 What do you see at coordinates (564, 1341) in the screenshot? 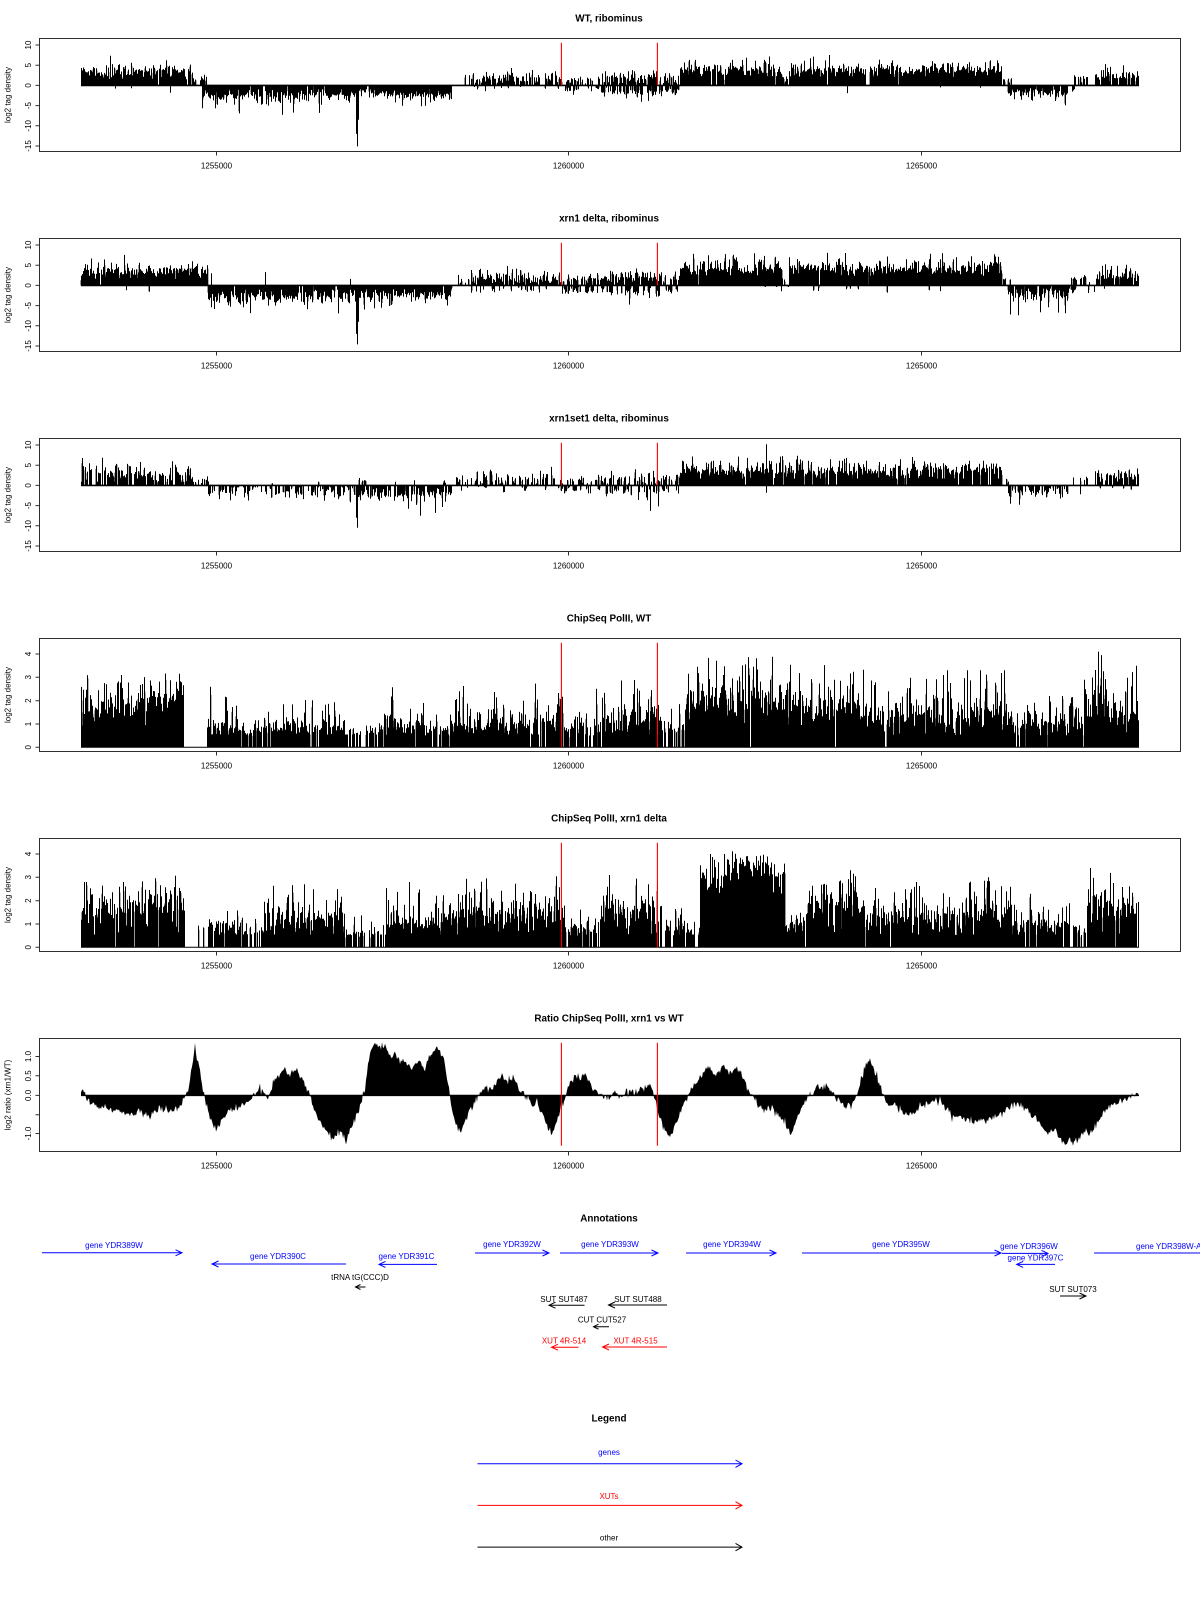
I see `svg-text: XUT 4R-514` at bounding box center [564, 1341].